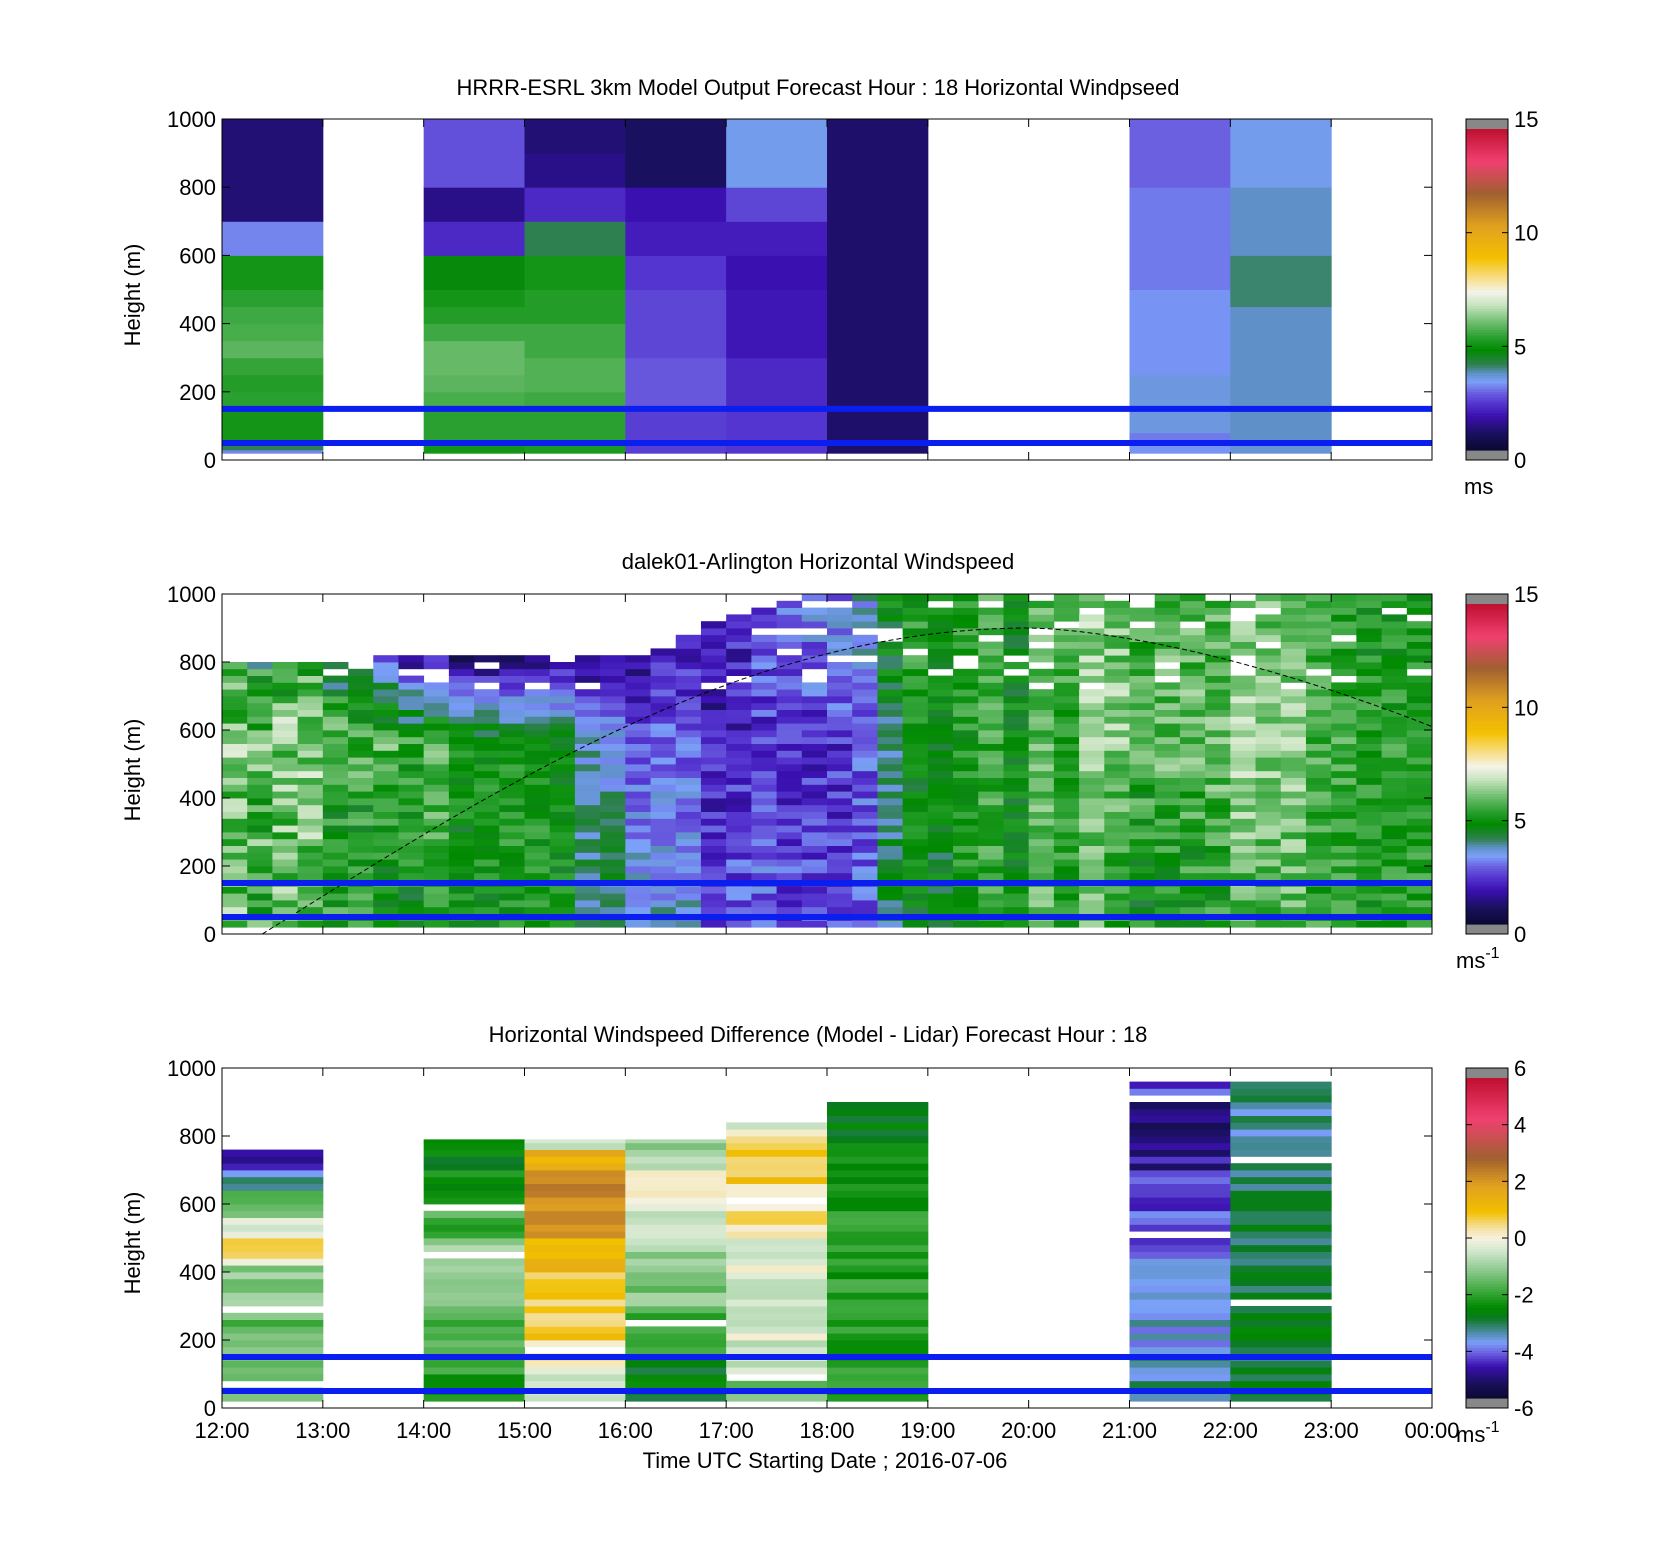 This screenshot has height=1566, width=1680. What do you see at coordinates (1487, 1073) in the screenshot?
I see `colorbar-cap-top` at bounding box center [1487, 1073].